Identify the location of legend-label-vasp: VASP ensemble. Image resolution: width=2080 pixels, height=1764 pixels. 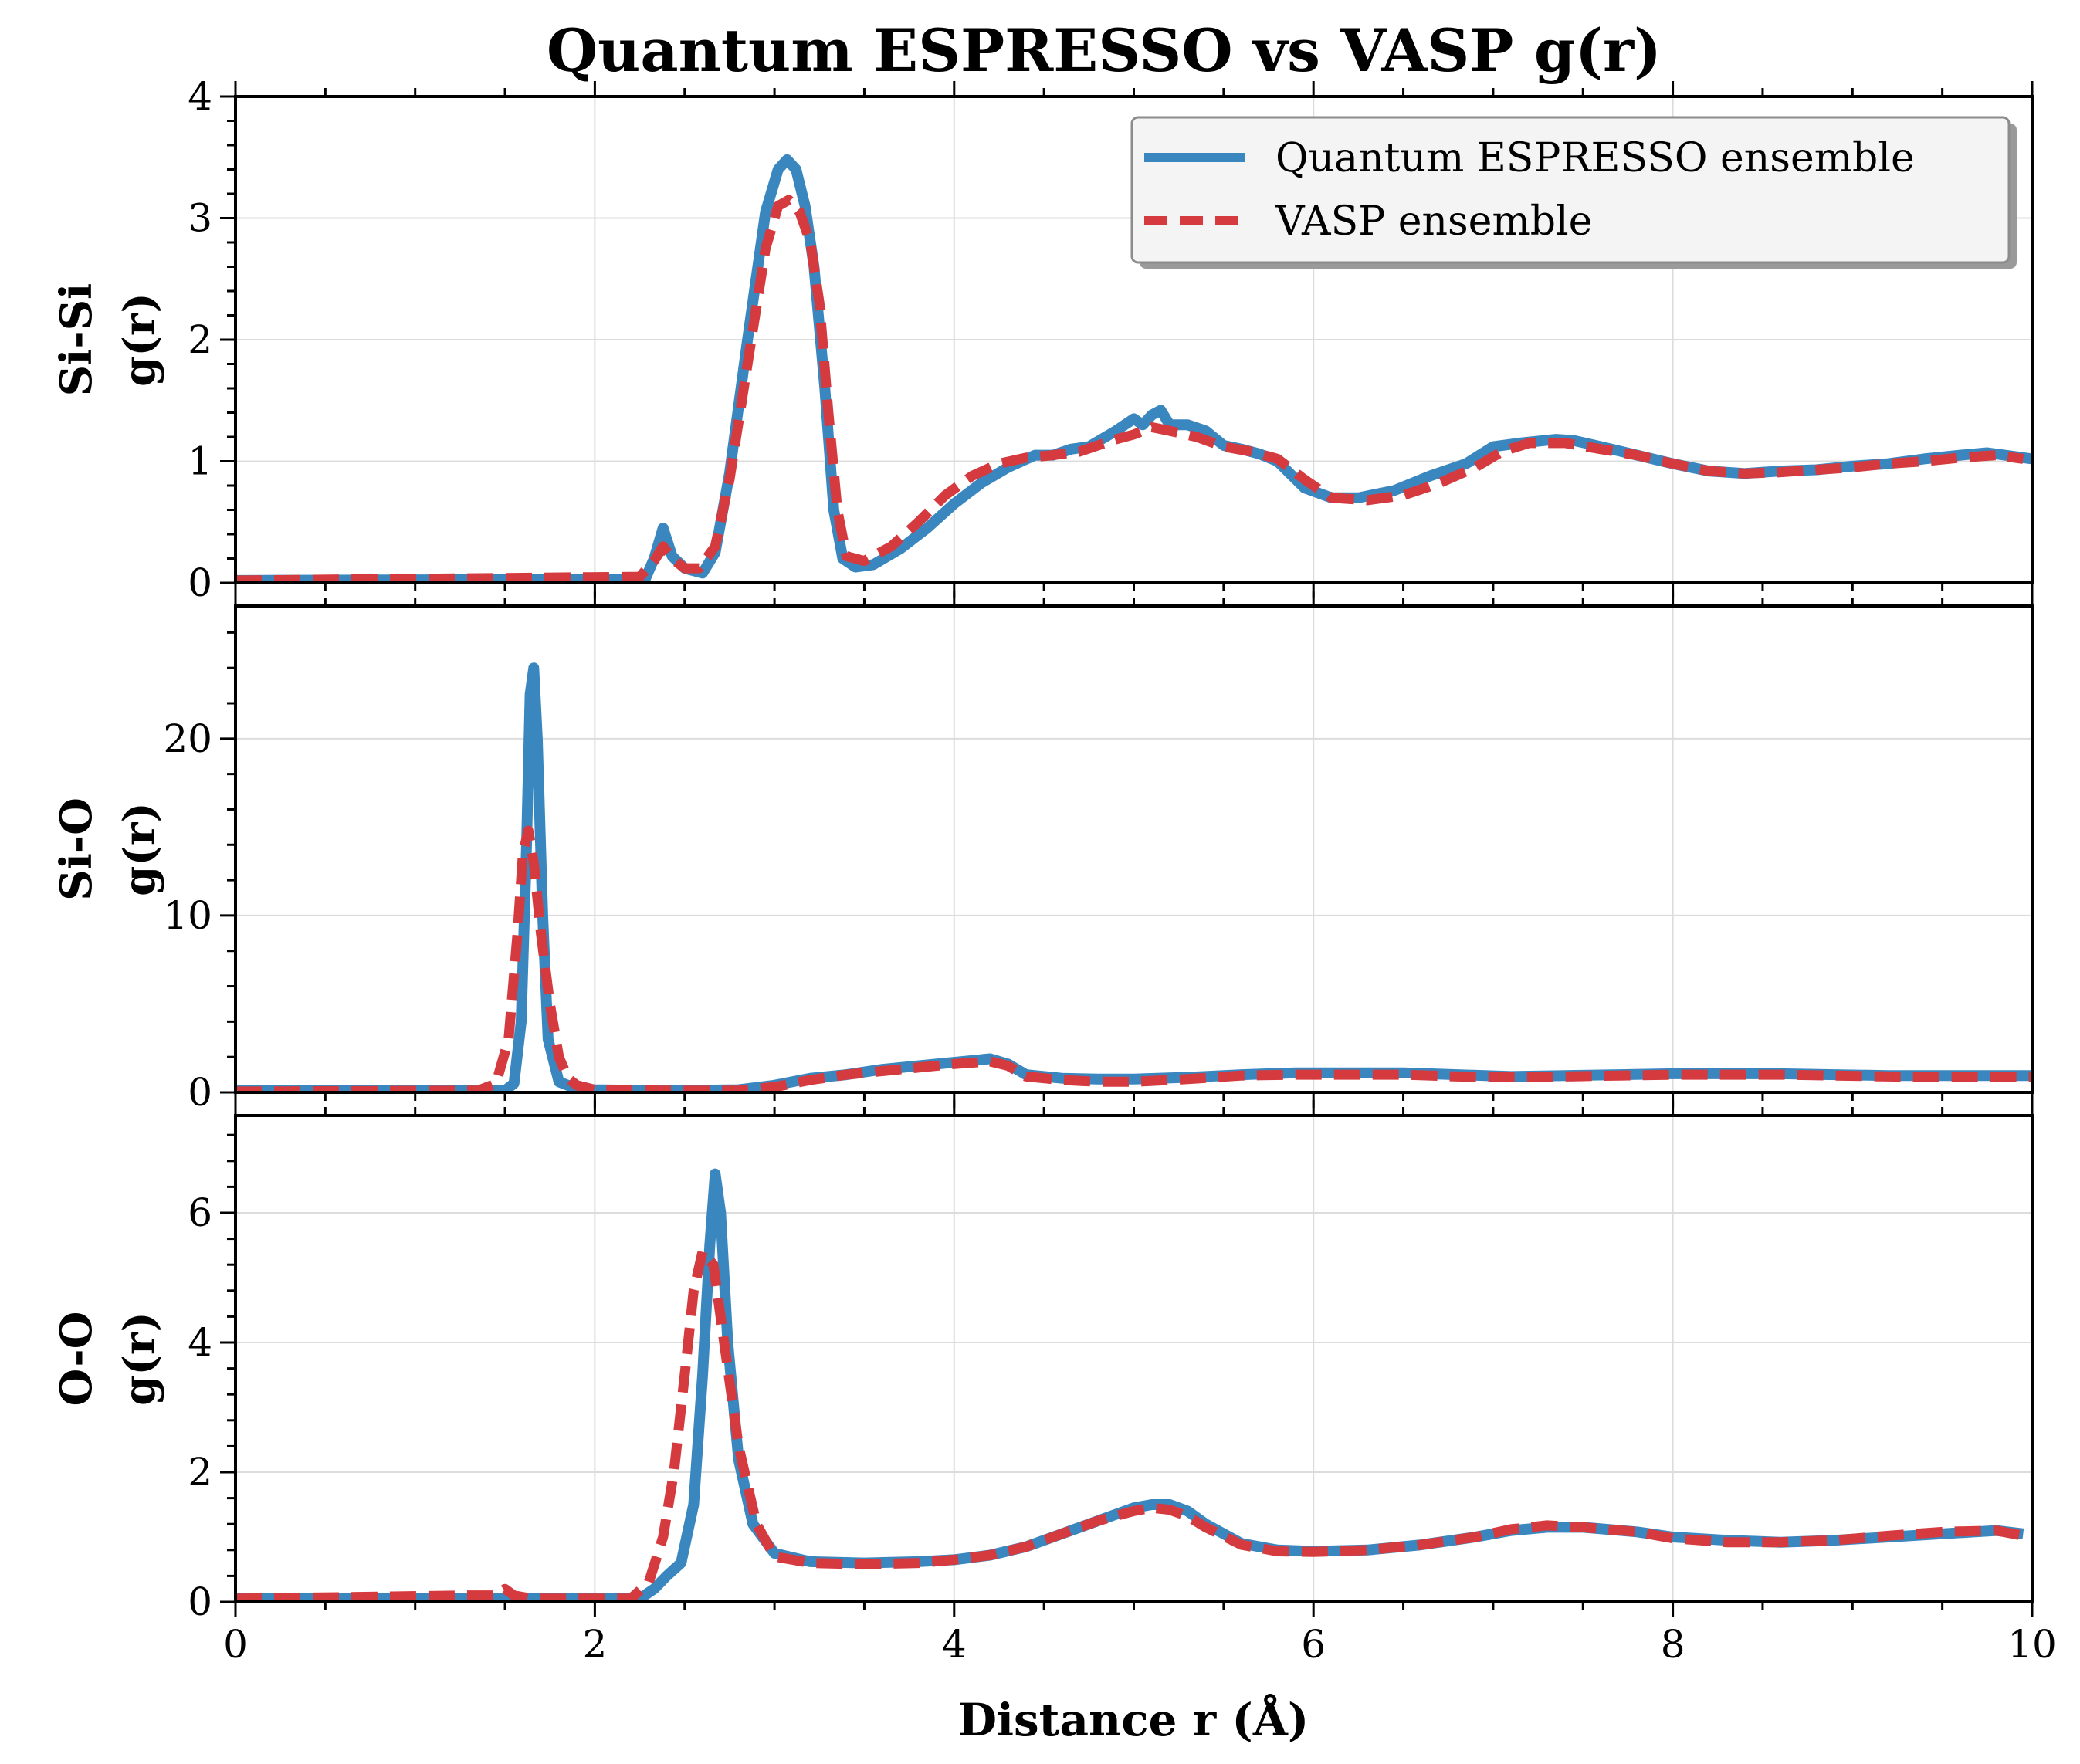
(1434, 221).